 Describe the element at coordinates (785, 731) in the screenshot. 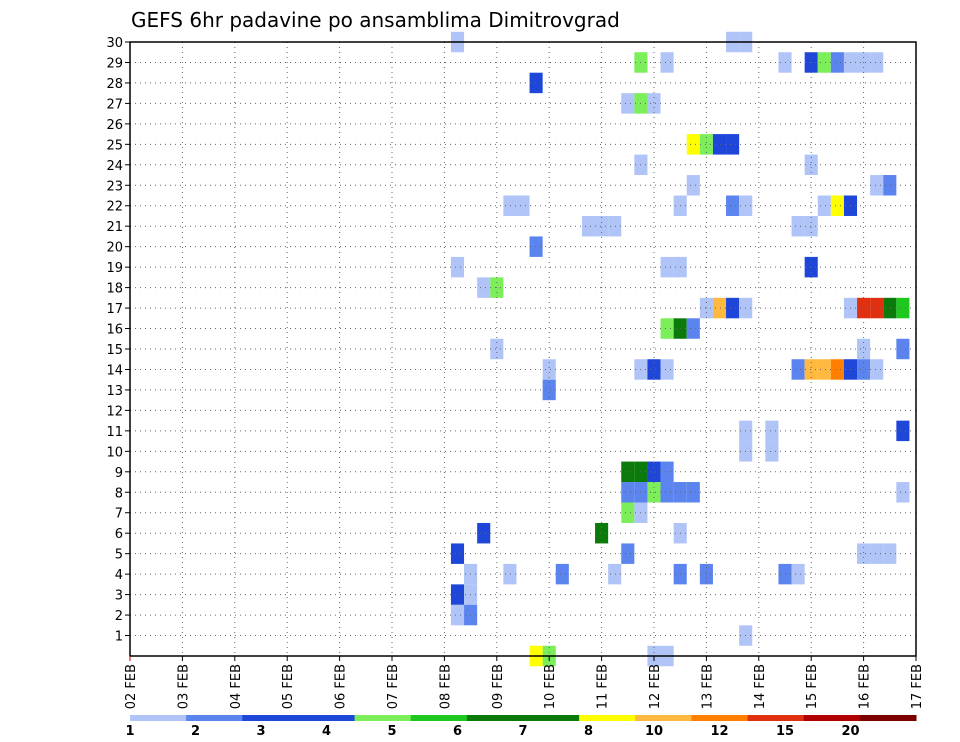

I see `legend-label: 15` at that location.